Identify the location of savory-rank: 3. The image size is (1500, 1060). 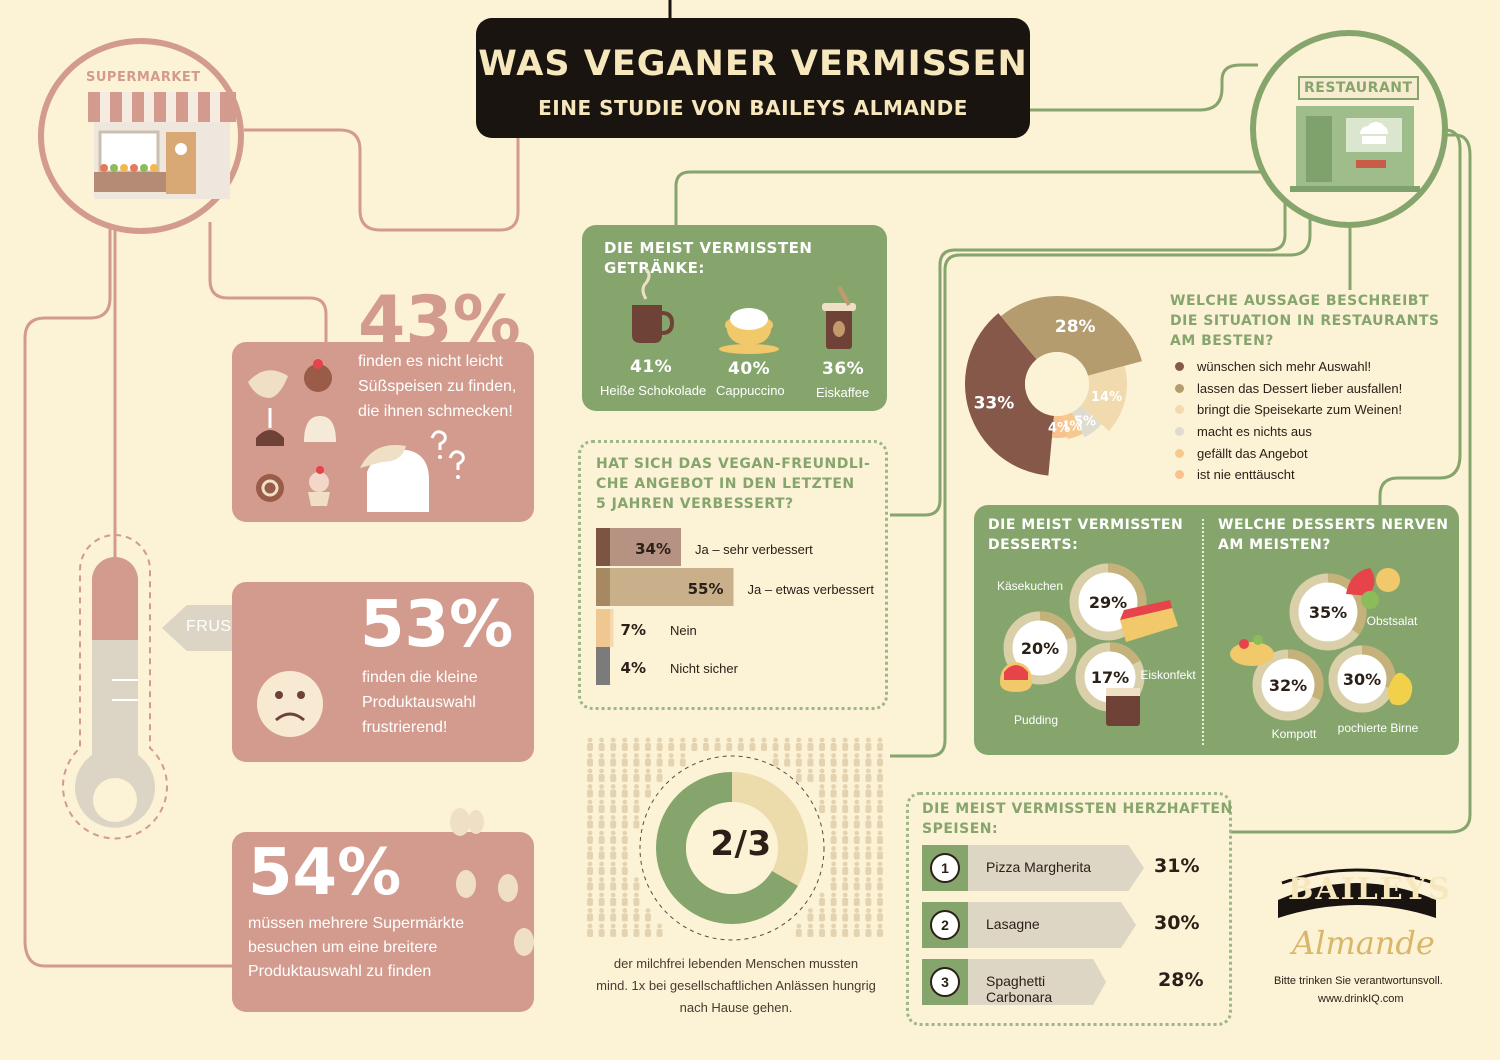
(945, 982).